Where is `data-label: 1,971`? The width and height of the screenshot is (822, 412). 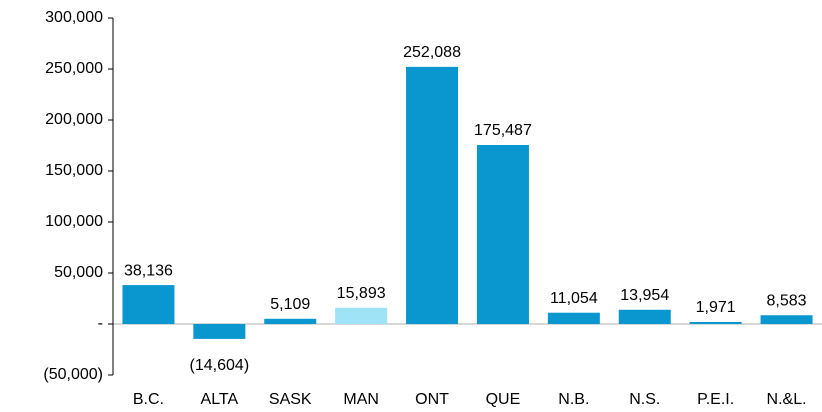 data-label: 1,971 is located at coordinates (716, 307).